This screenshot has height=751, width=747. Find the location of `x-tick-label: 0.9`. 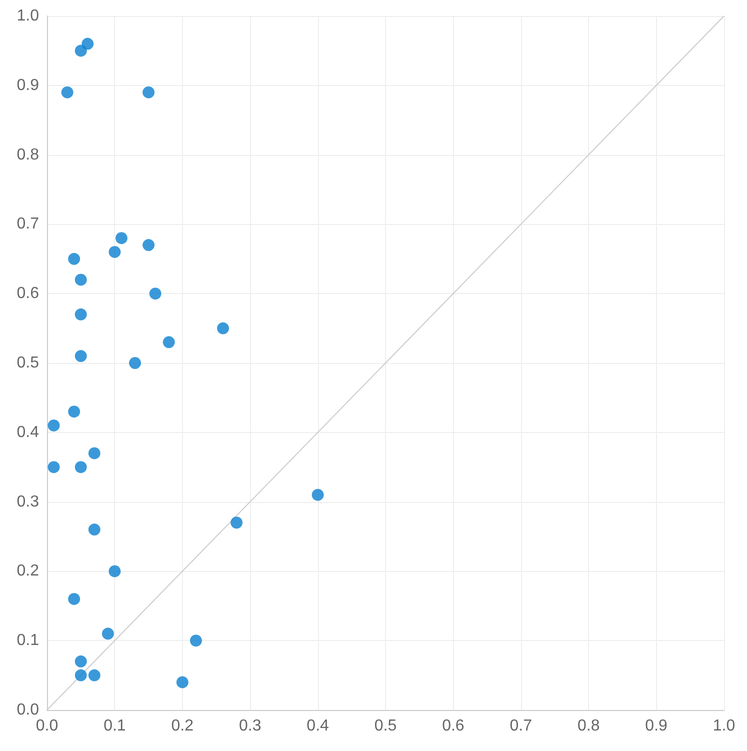

x-tick-label: 0.9 is located at coordinates (656, 726).